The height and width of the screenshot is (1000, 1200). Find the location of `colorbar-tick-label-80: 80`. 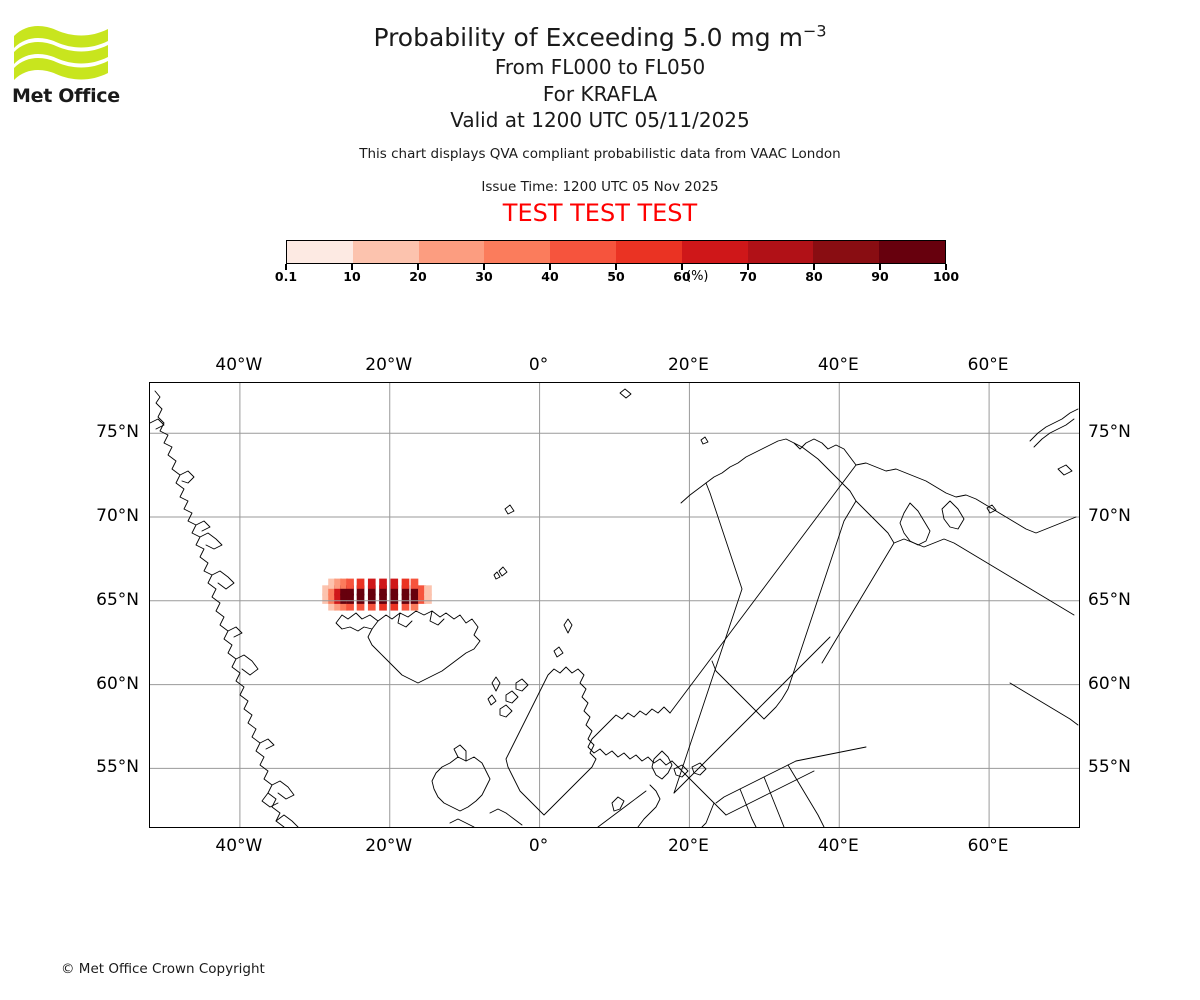

colorbar-tick-label-80: 80 is located at coordinates (814, 276).